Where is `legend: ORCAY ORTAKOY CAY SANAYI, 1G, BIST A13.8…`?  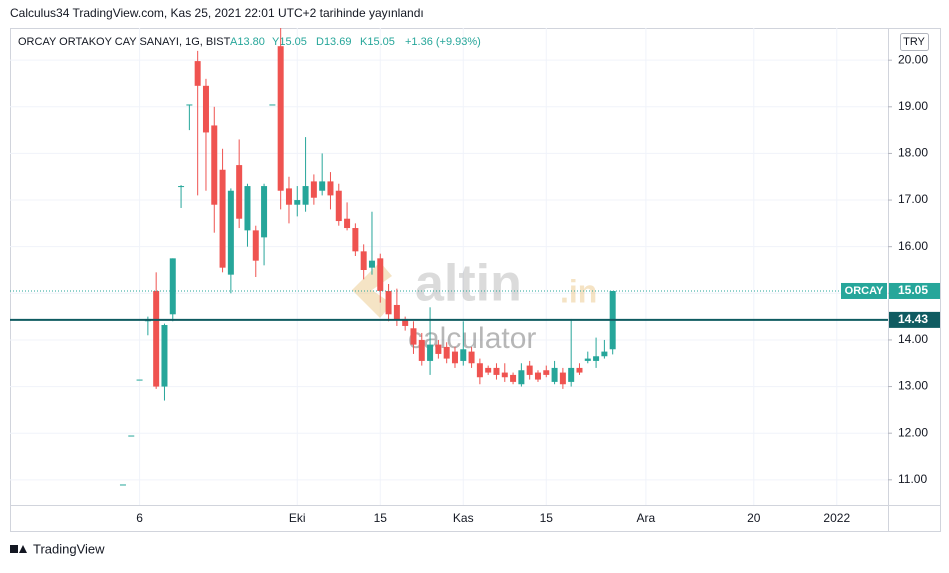 legend: ORCAY ORTAKOY CAY SANAYI, 1G, BIST A13.8… is located at coordinates (249, 42).